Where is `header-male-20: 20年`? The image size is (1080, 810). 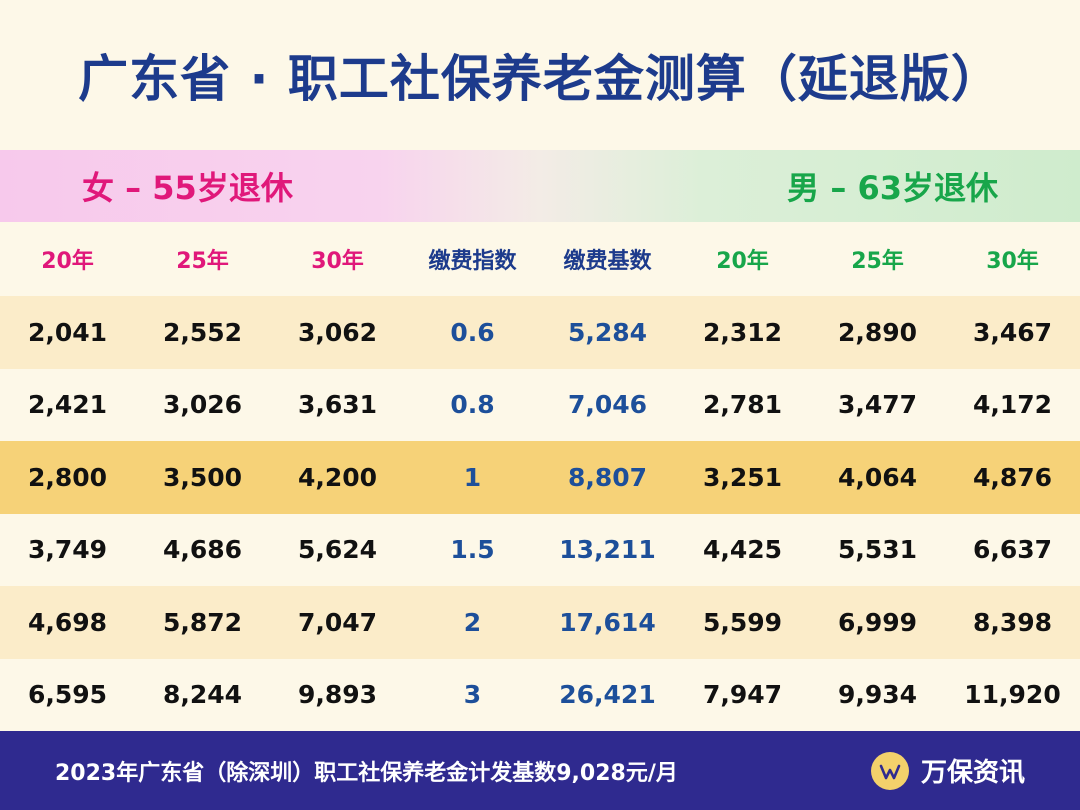
header-male-20: 20年 is located at coordinates (742, 261).